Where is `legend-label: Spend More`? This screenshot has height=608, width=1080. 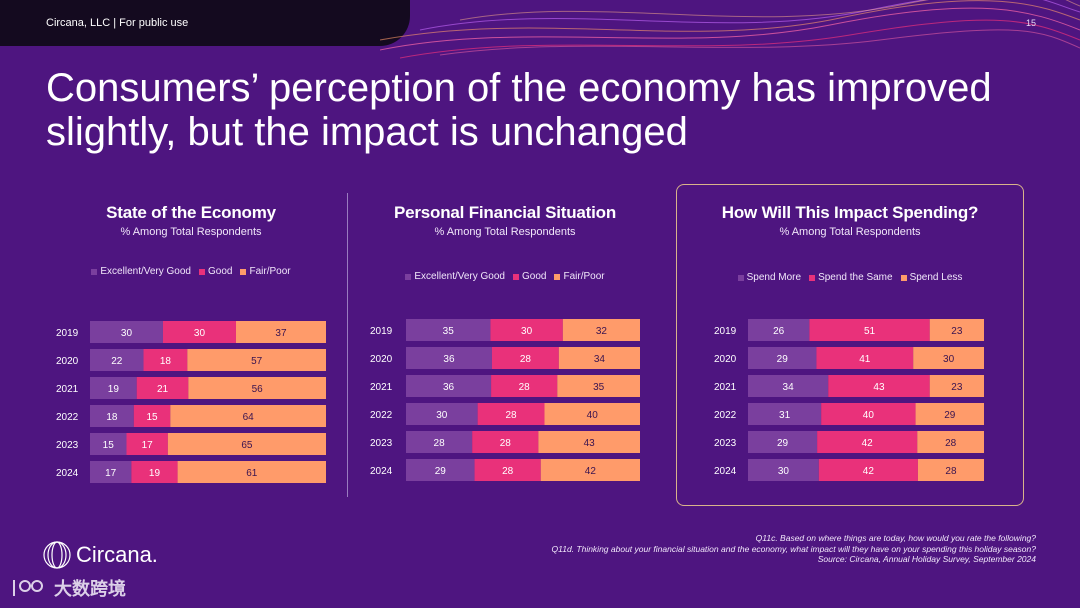 legend-label: Spend More is located at coordinates (774, 277).